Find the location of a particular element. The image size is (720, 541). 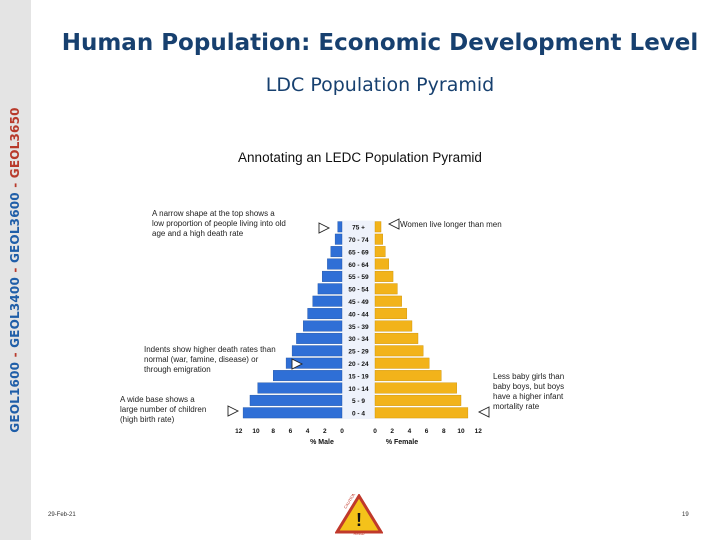

x-tick-left: 4 is located at coordinates (308, 431).